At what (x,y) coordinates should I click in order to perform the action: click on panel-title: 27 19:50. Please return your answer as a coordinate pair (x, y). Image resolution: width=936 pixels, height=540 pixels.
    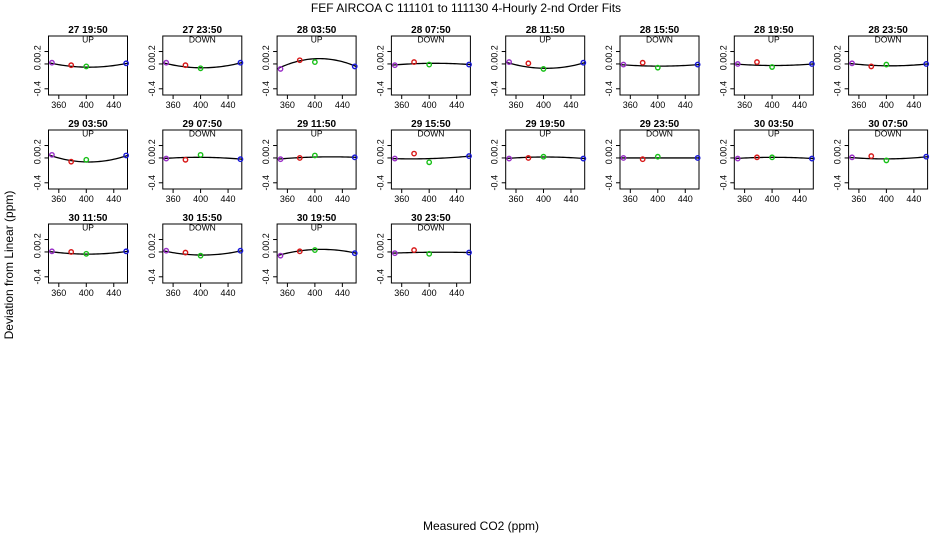
    Looking at the image, I should click on (88, 30).